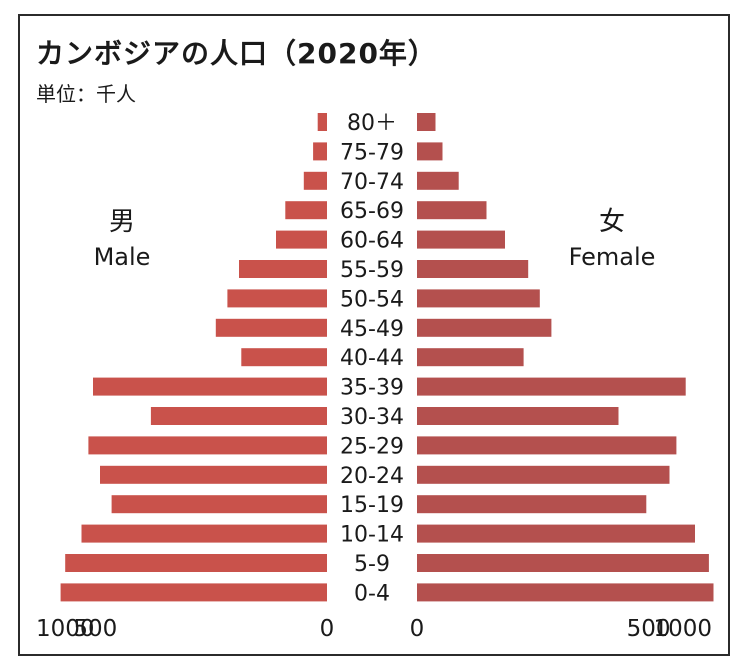 This screenshot has height=672, width=748. Describe the element at coordinates (372, 329) in the screenshot. I see `age-group-label: 45-49` at that location.